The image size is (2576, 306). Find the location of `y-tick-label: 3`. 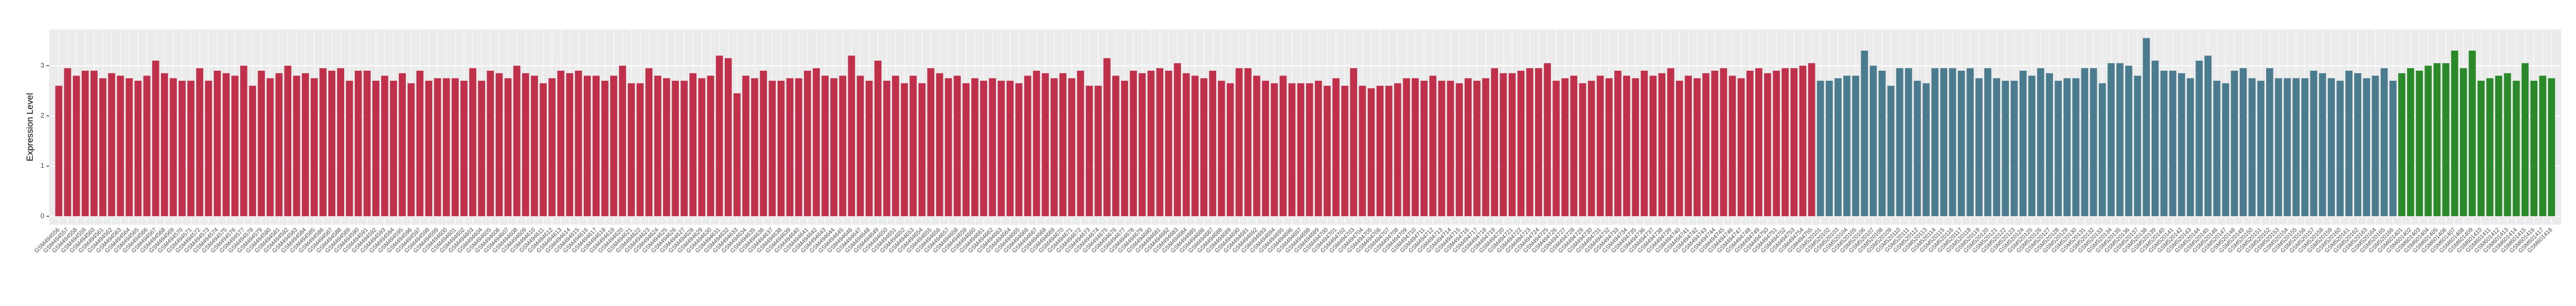

y-tick-label: 3 is located at coordinates (42, 65).